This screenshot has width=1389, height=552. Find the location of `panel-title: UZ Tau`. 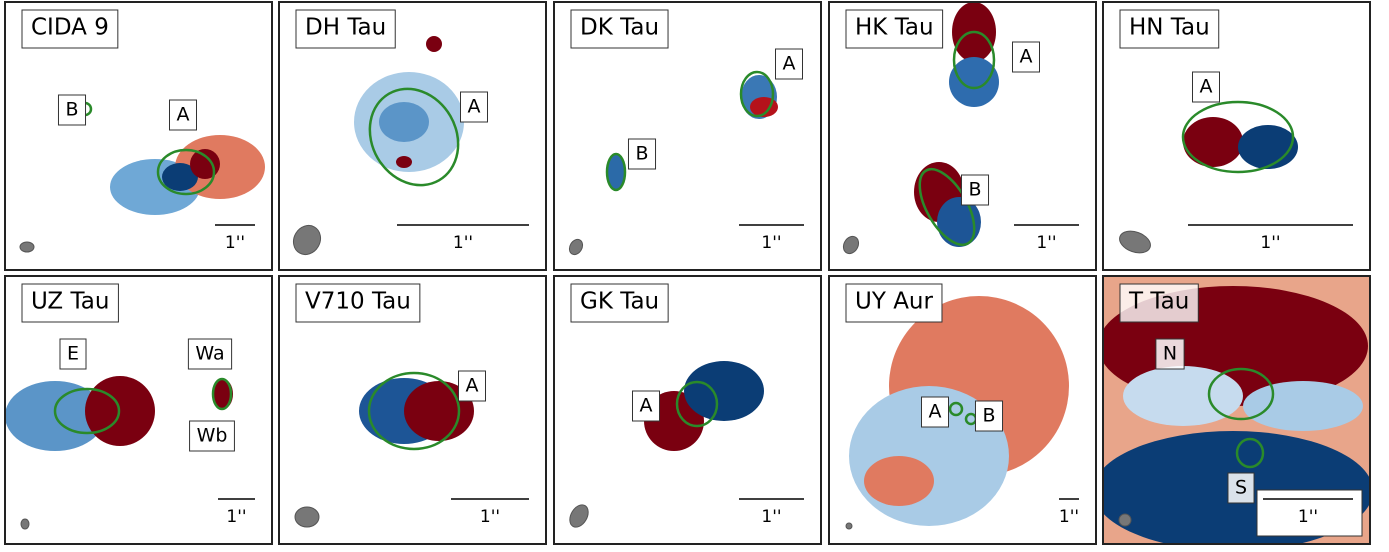

panel-title: UZ Tau is located at coordinates (70, 302).